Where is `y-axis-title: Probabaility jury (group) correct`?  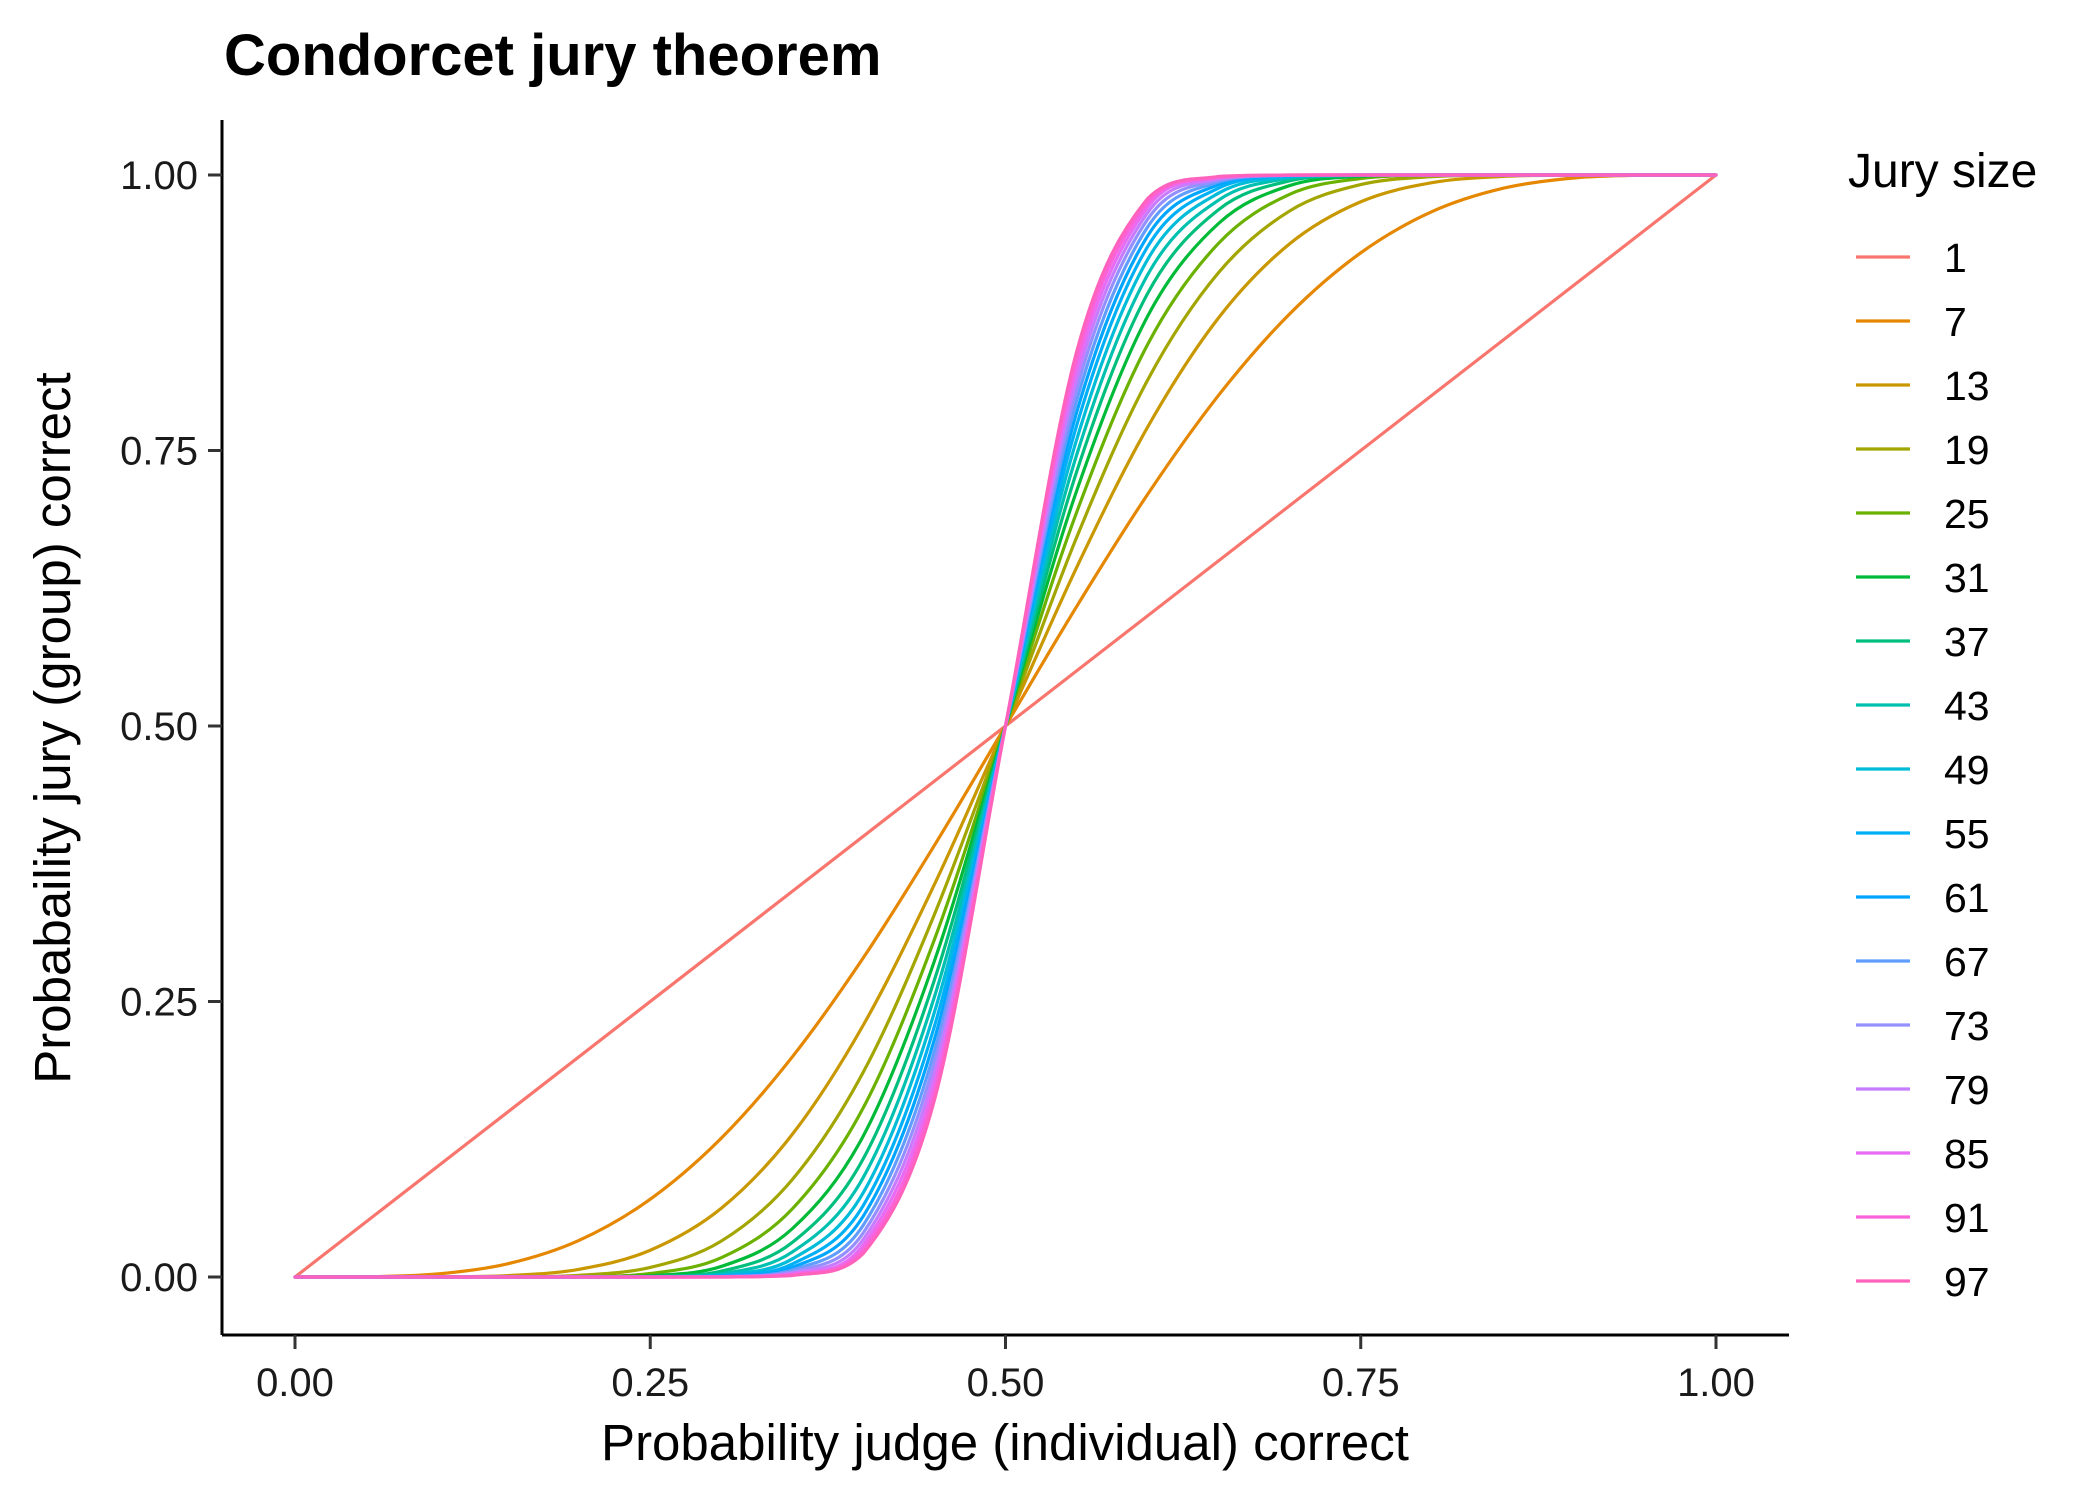
y-axis-title: Probabaility jury (group) correct is located at coordinates (52, 727).